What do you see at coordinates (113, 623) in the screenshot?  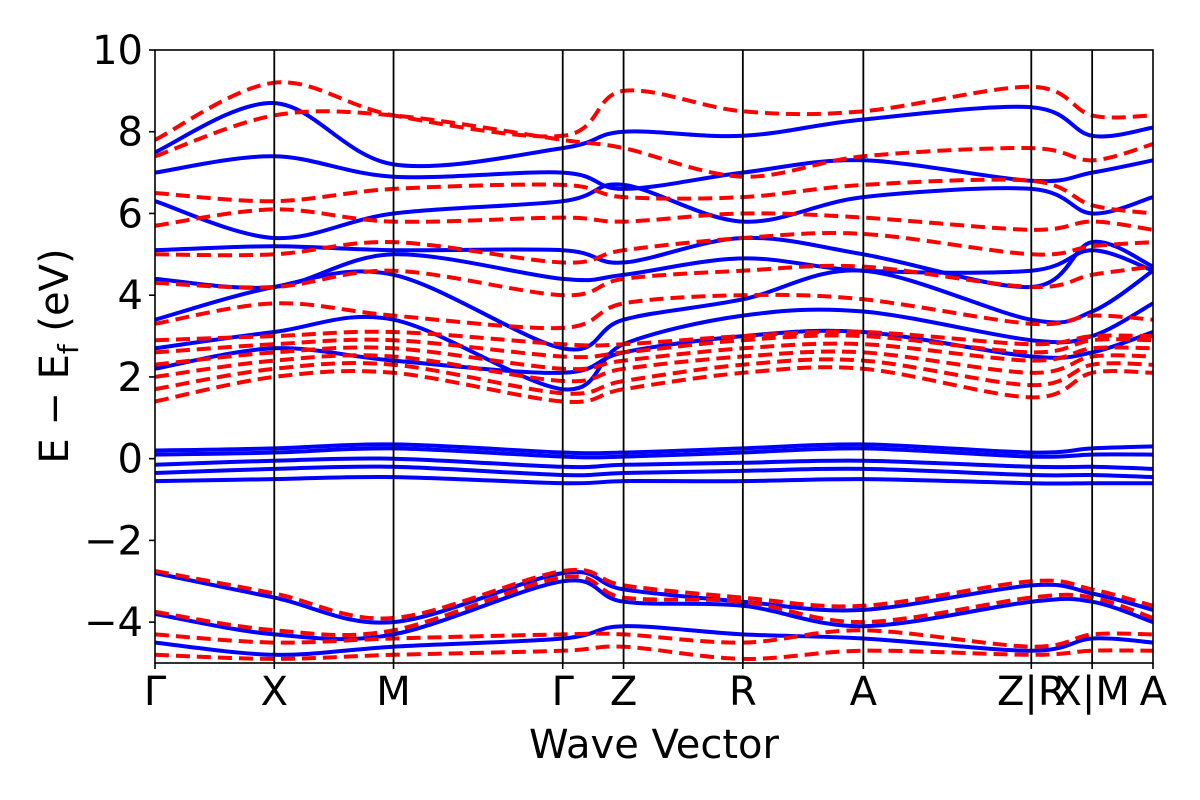 I see `y-tick-label-8: −4` at bounding box center [113, 623].